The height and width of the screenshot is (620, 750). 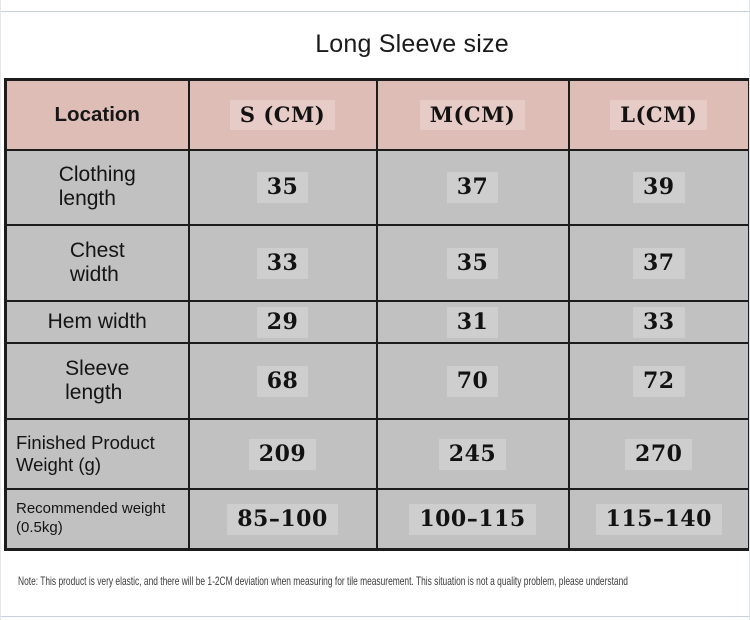 I want to click on value-cell: 39, so click(x=658, y=187).